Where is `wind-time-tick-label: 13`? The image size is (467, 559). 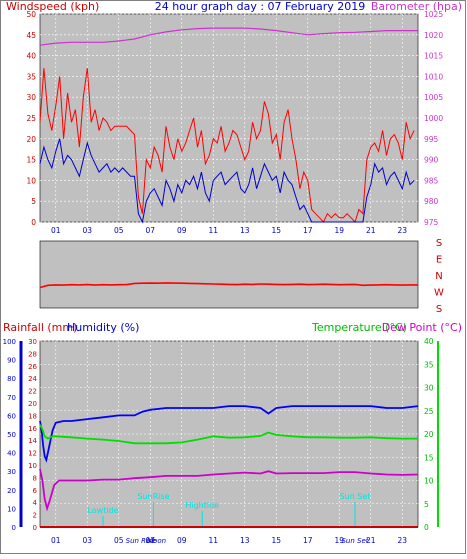 wind-time-tick-label: 13 is located at coordinates (245, 230).